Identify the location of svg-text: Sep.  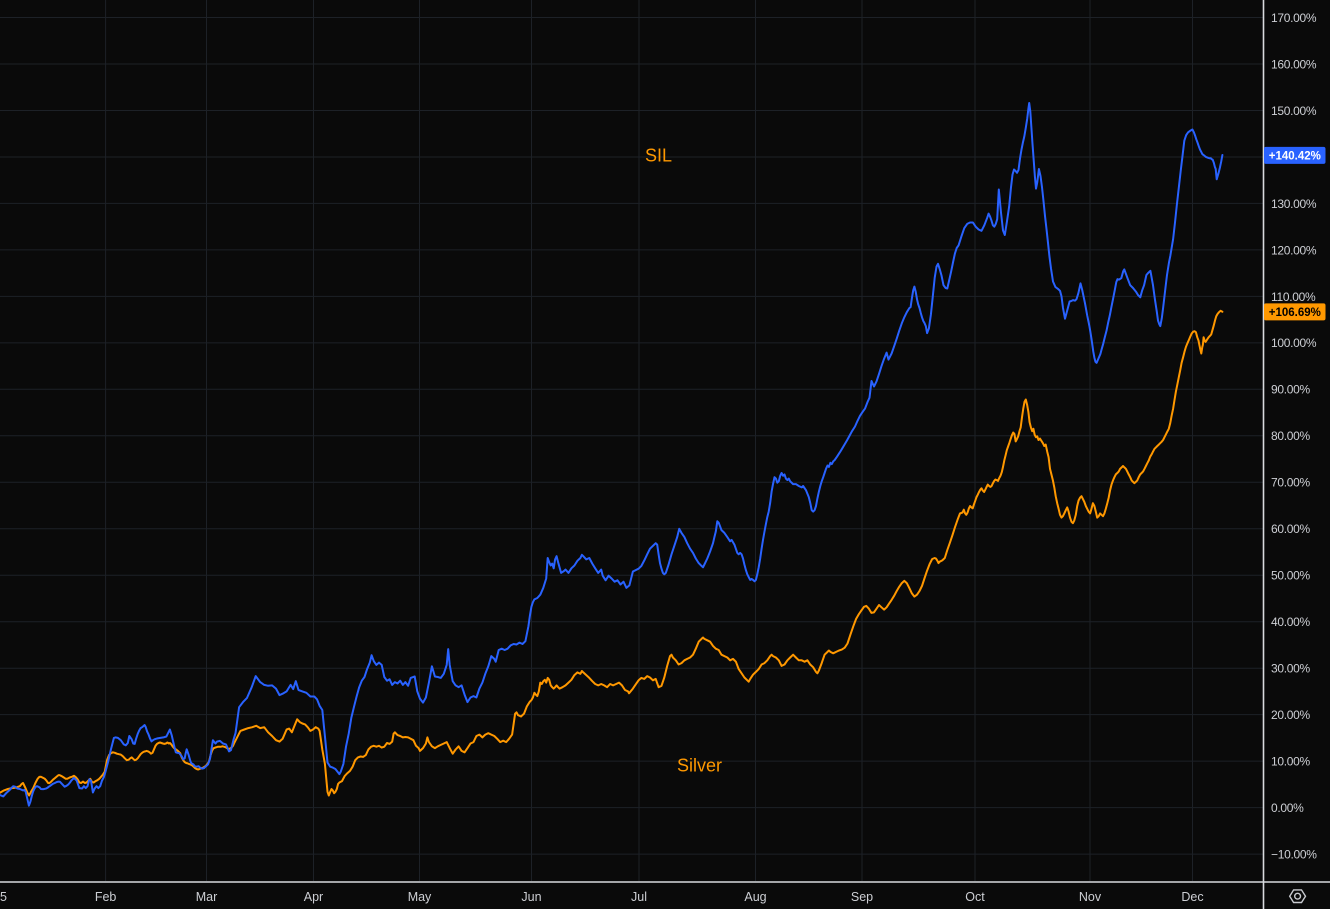
(862, 897).